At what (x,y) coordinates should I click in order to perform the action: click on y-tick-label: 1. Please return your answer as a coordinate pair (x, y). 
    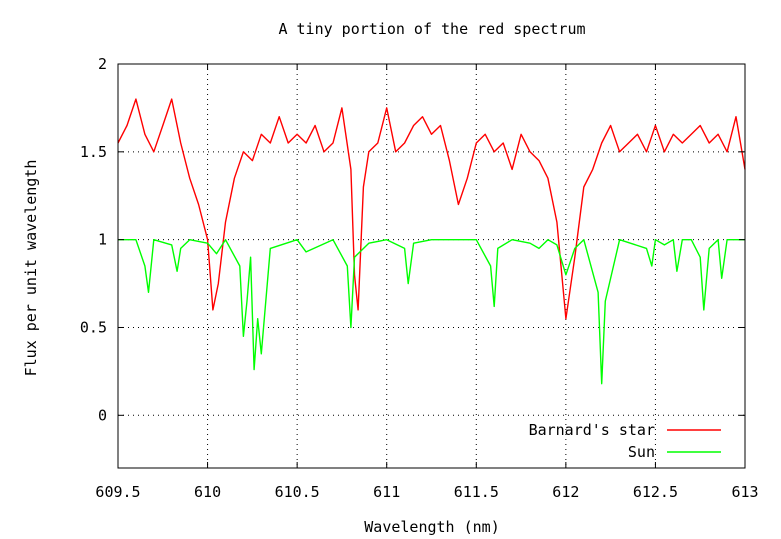
    Looking at the image, I should click on (102, 240).